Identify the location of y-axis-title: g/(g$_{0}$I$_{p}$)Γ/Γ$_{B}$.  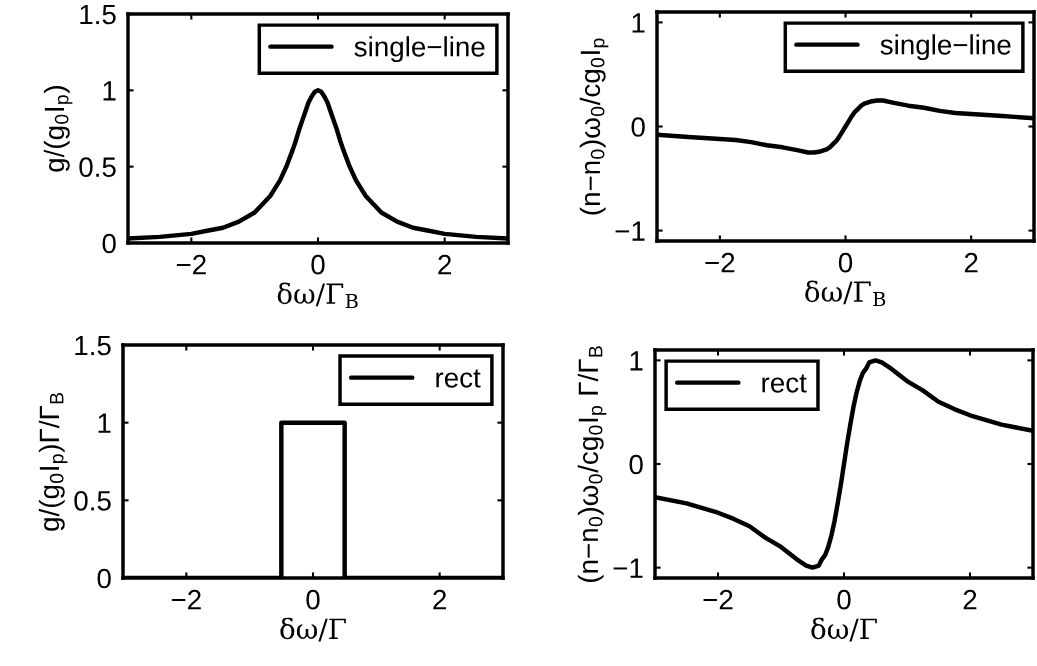
(53, 461).